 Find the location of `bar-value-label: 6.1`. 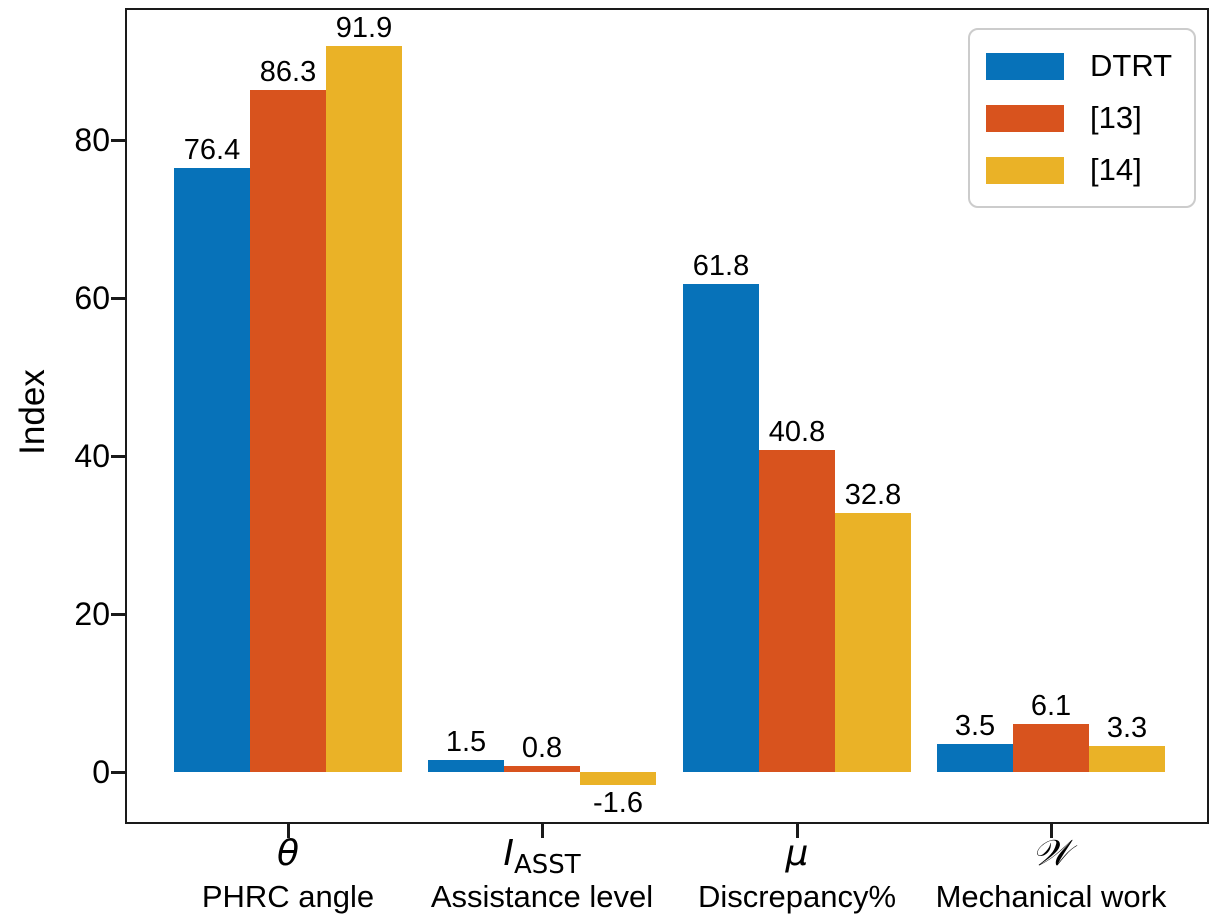

bar-value-label: 6.1 is located at coordinates (1051, 705).